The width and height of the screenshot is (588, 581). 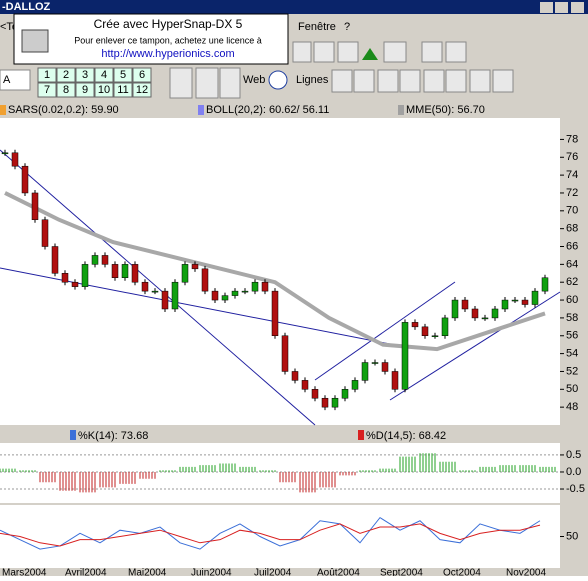 I want to click on y-tick-label: 62, so click(x=572, y=282).